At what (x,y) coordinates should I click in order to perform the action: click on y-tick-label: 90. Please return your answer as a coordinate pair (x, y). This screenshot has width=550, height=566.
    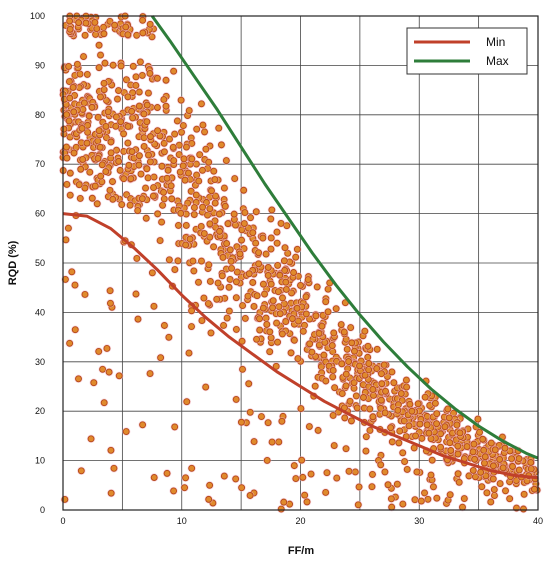
    Looking at the image, I should click on (40, 65).